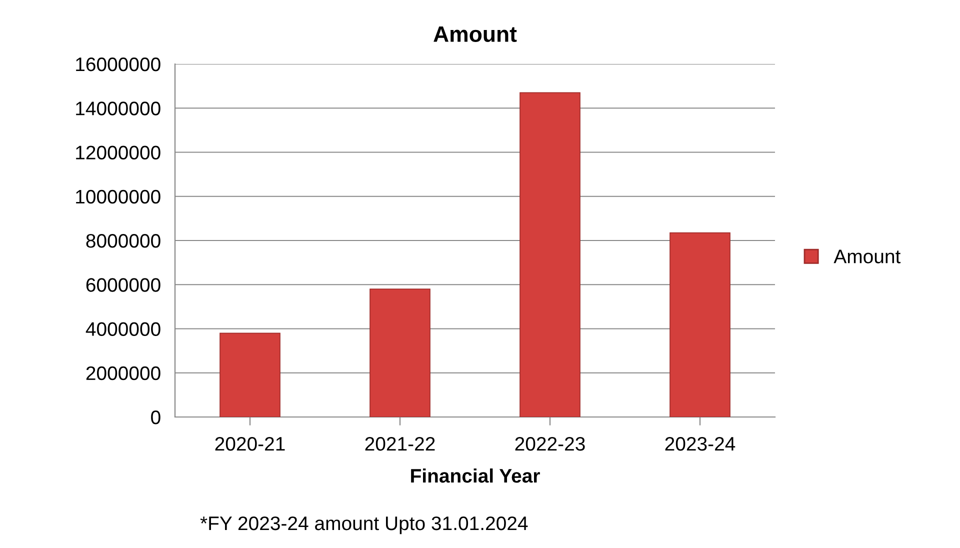 Image resolution: width=960 pixels, height=548 pixels. What do you see at coordinates (155, 417) in the screenshot?
I see `y-tick-label: 0` at bounding box center [155, 417].